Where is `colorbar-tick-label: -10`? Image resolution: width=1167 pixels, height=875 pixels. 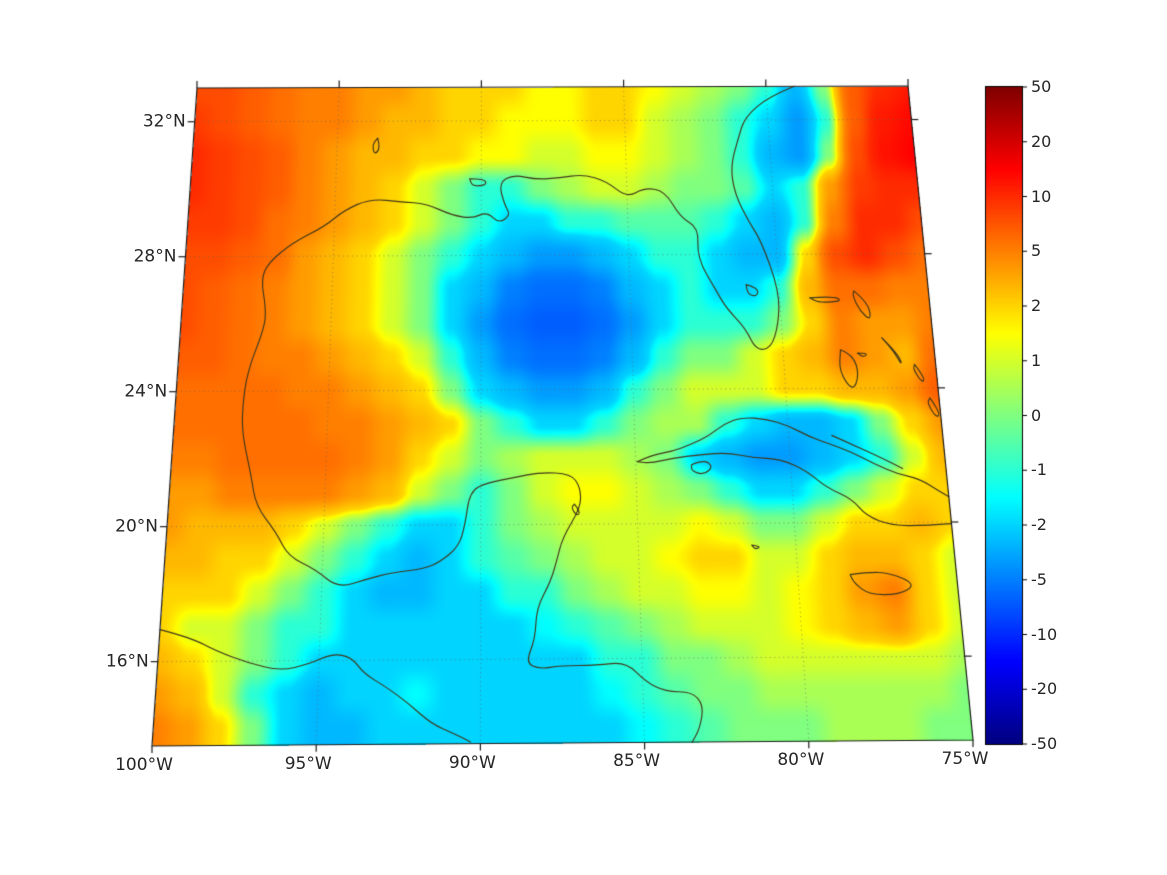 colorbar-tick-label: -10 is located at coordinates (1044, 634).